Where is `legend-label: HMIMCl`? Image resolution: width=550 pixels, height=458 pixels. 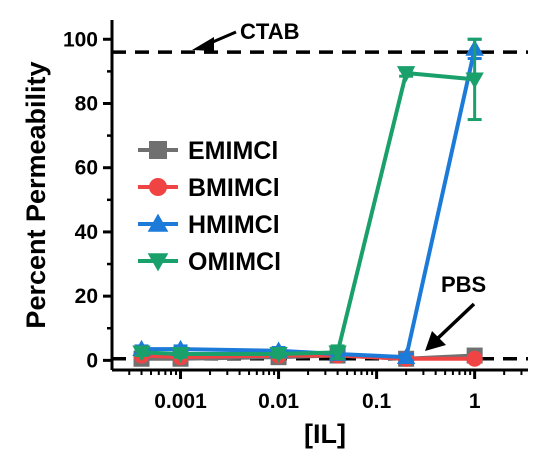
legend-label: HMIMCl is located at coordinates (234, 225).